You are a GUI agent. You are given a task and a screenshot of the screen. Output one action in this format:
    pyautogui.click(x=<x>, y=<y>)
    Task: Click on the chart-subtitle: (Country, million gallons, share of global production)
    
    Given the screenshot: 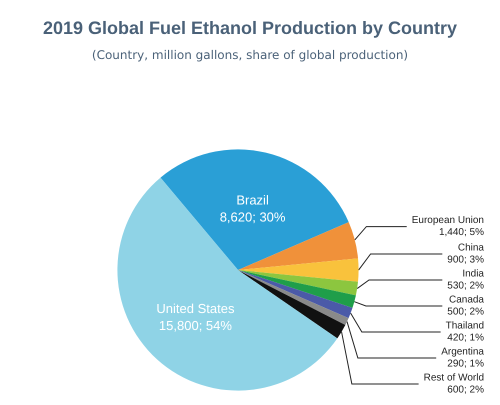 What is the action you would take?
    pyautogui.click(x=250, y=55)
    